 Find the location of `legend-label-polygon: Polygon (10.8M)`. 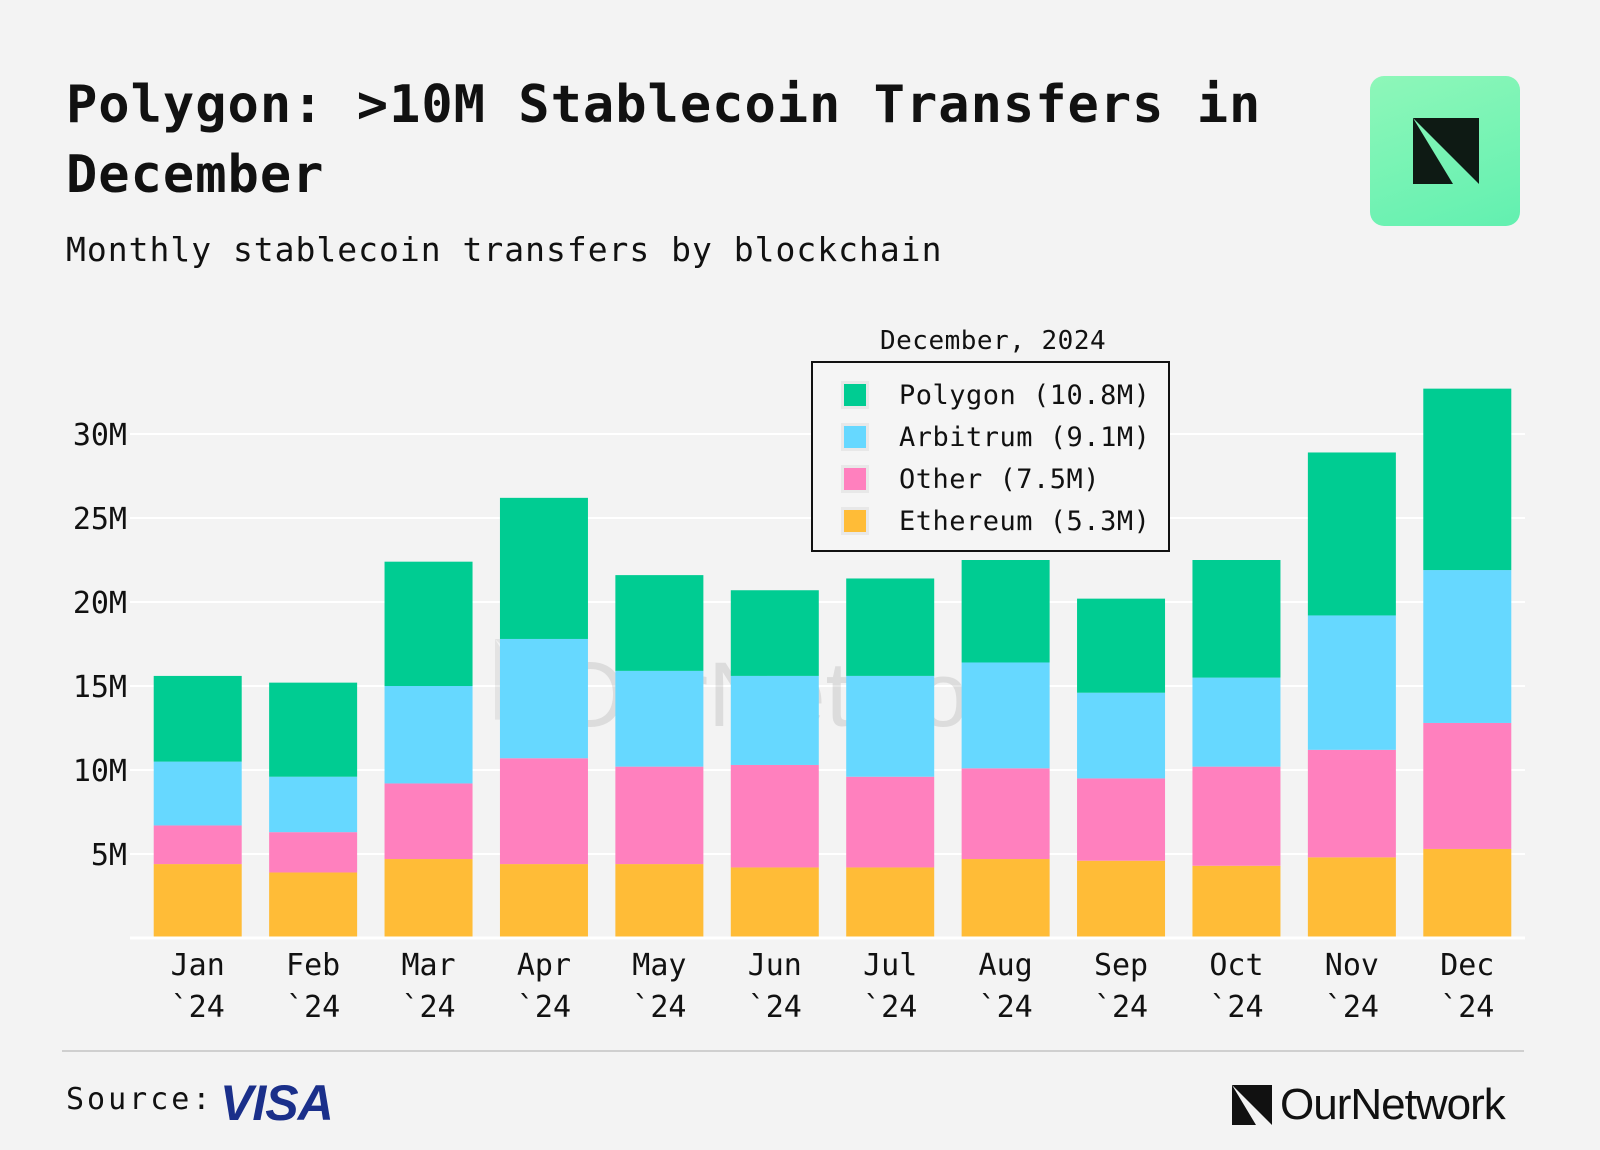

legend-label-polygon: Polygon (10.8M) is located at coordinates (1025, 395).